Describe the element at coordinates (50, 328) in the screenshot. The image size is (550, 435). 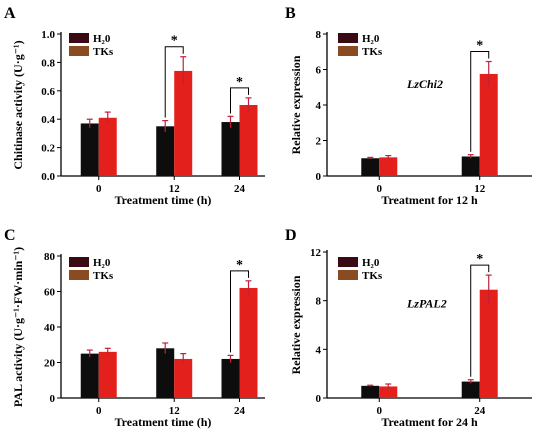
I see `y-tick-label: 40` at that location.